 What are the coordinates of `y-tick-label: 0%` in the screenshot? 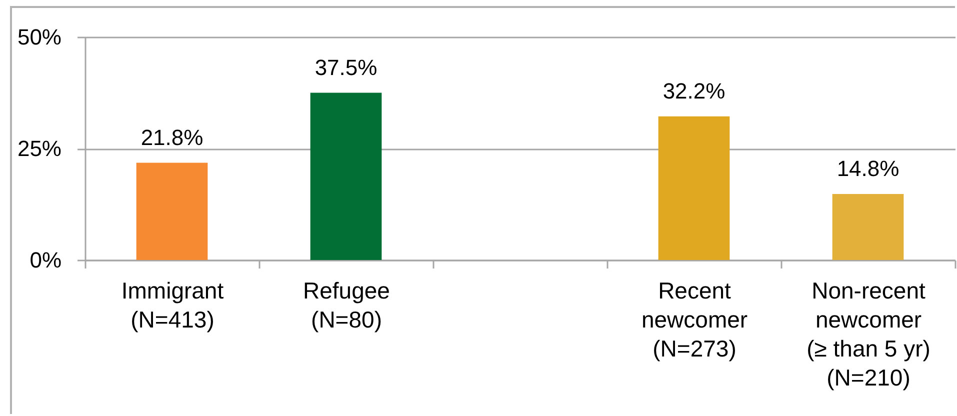 It's located at (46, 260).